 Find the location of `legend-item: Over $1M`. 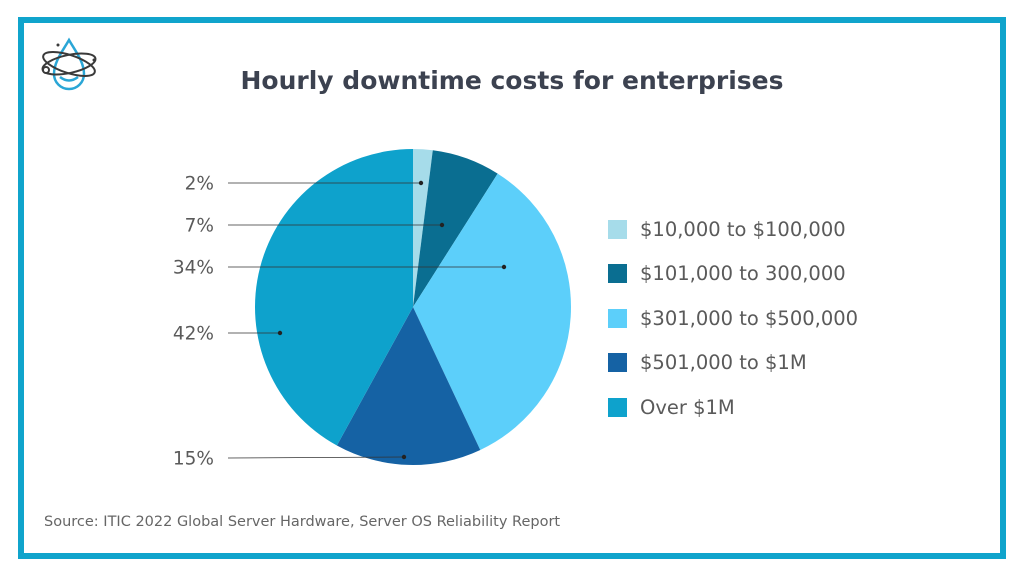

legend-item: Over $1M is located at coordinates (733, 407).